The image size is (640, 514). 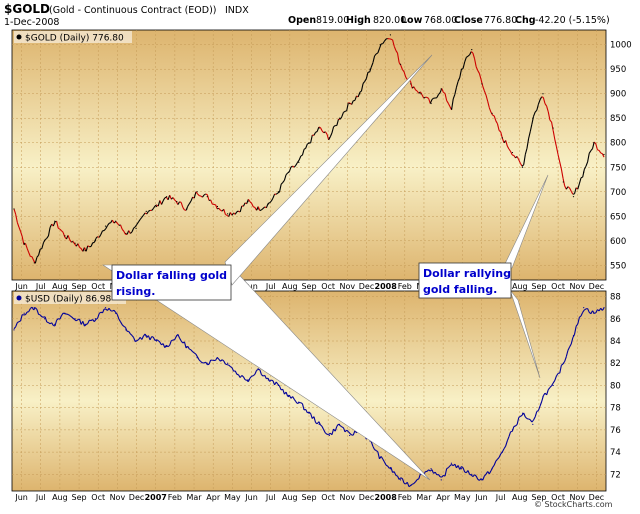 What do you see at coordinates (596, 286) in the screenshot?
I see `gold-x-tick-label: Dec` at bounding box center [596, 286].